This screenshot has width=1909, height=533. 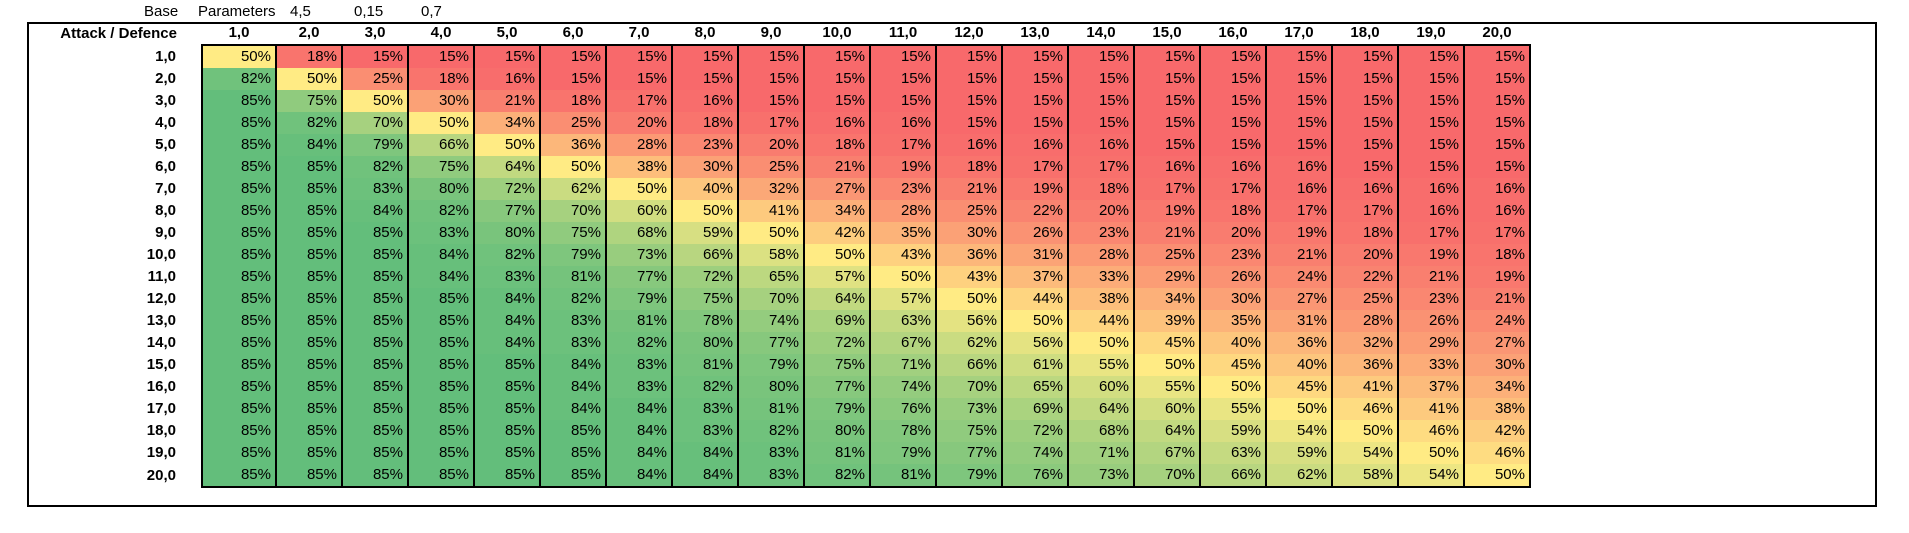 What do you see at coordinates (375, 32) in the screenshot?
I see `column-header: 3,0` at bounding box center [375, 32].